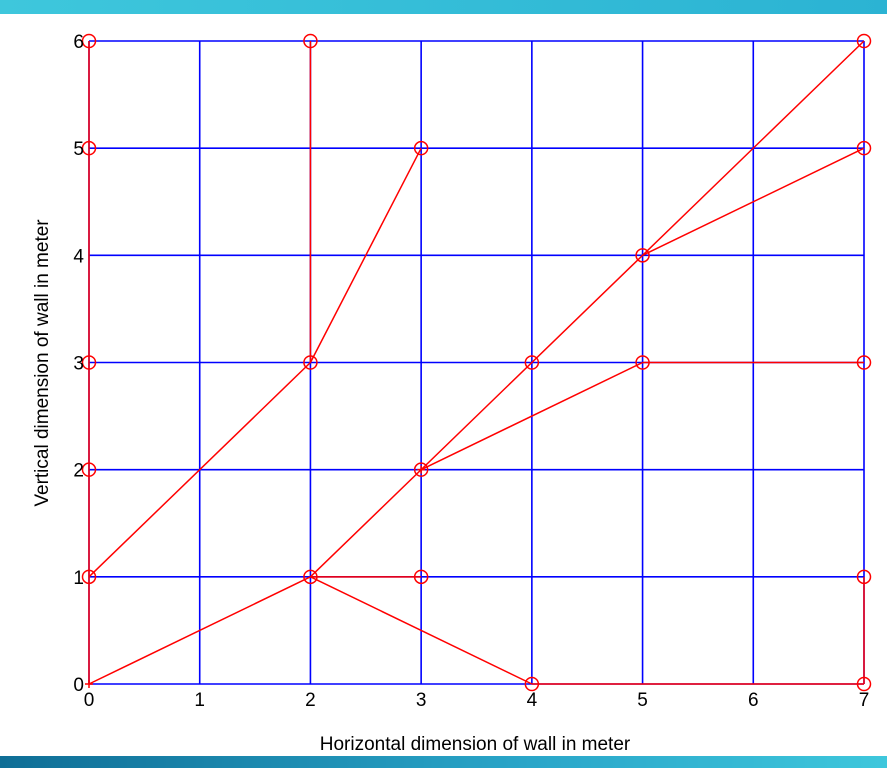 This screenshot has height=768, width=887. I want to click on x-tick-label-6: 6, so click(753, 700).